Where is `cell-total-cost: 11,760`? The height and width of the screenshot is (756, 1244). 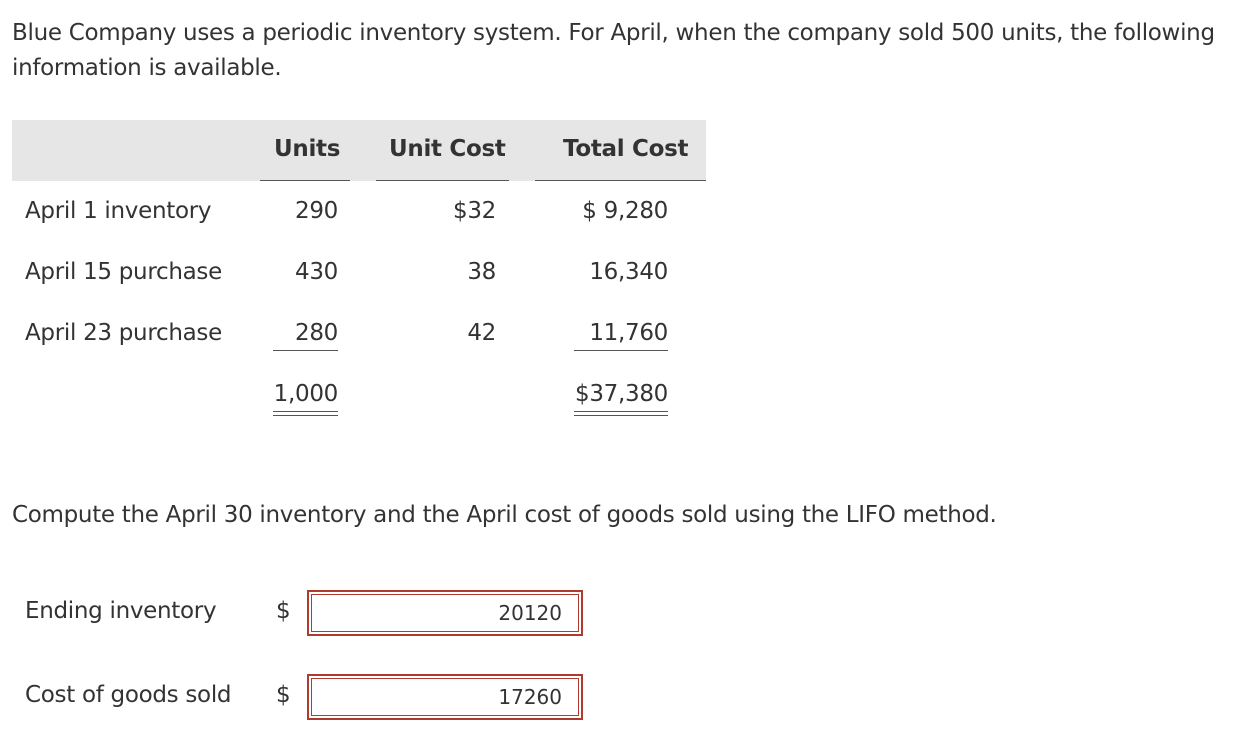 cell-total-cost: 11,760 is located at coordinates (628, 333).